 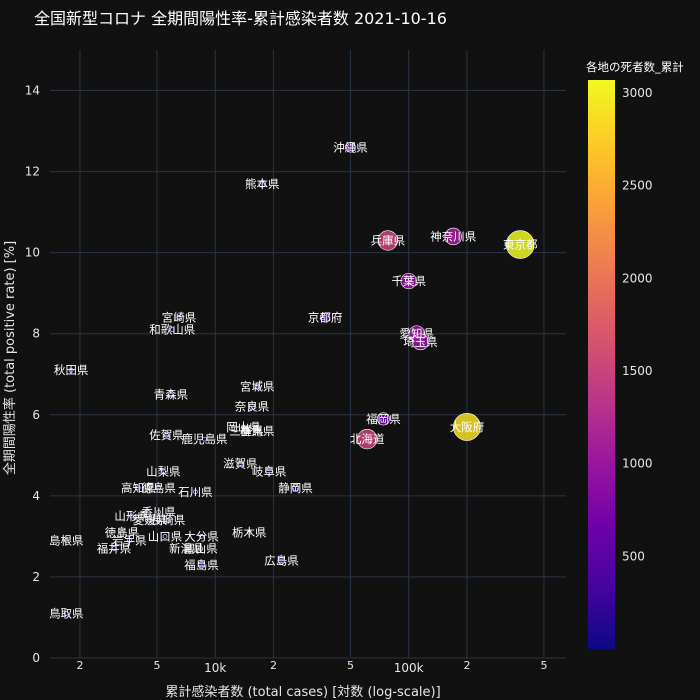 I want to click on data-label: 高知県, so click(x=138, y=488).